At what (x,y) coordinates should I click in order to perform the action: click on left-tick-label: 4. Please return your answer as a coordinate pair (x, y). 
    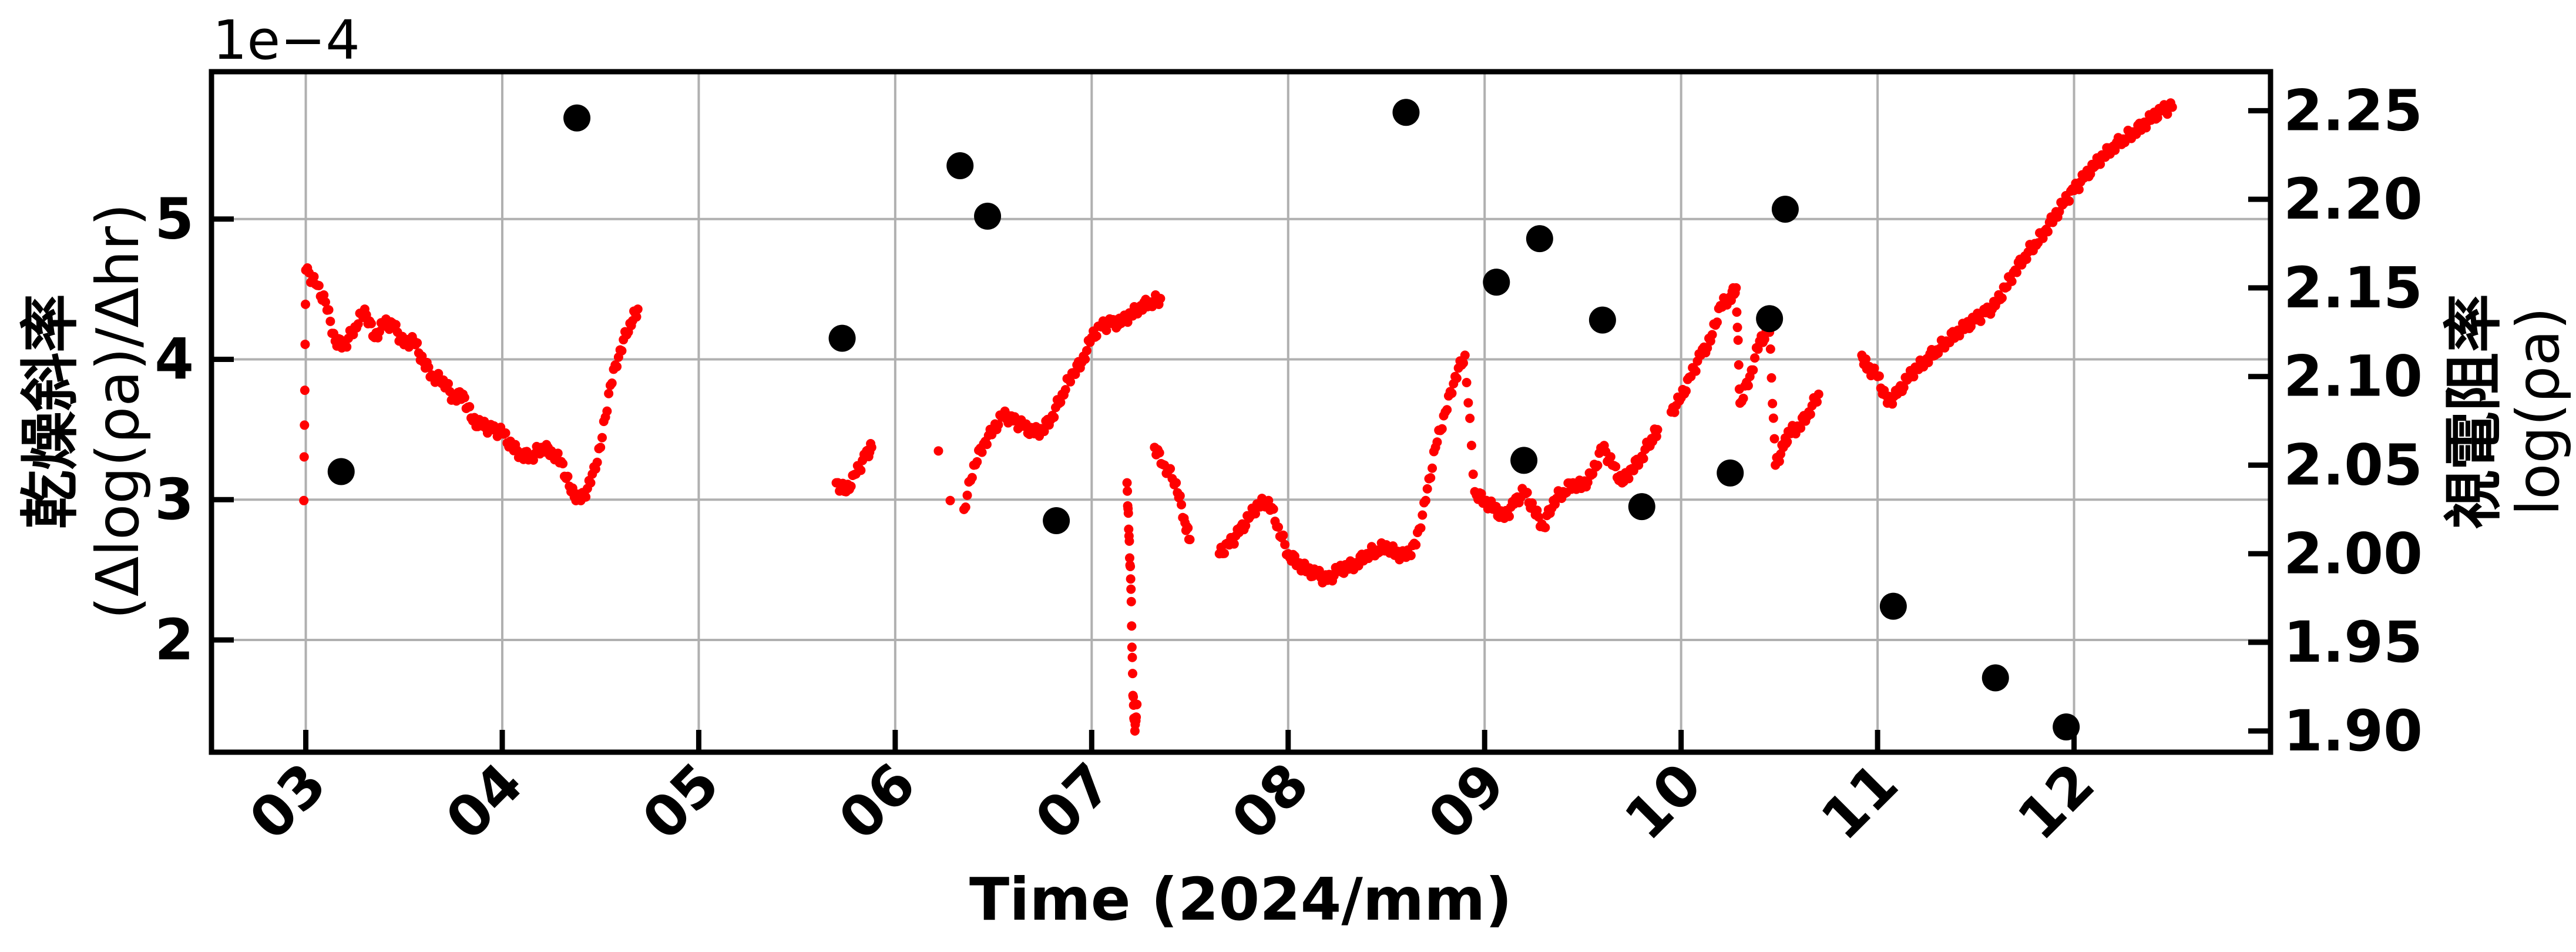
    Looking at the image, I should click on (174, 359).